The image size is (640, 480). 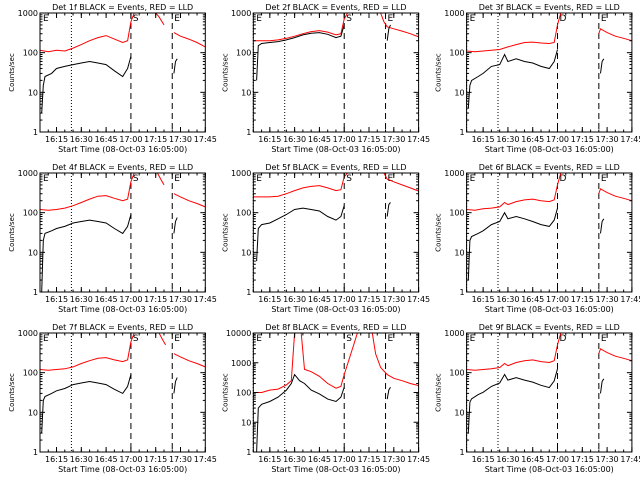 I want to click on panel-title: Det 1f BLACK = Events, RED = LLD, so click(x=122, y=7).